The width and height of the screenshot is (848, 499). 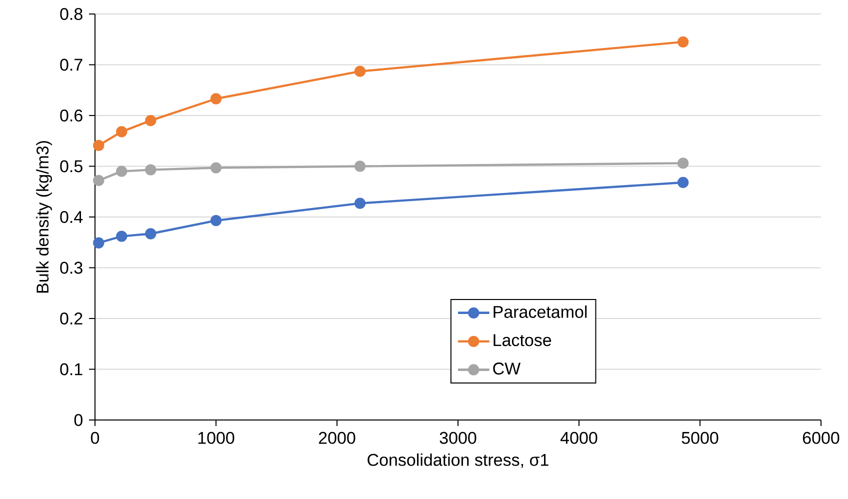 I want to click on x-tick-label: 3000, so click(x=458, y=438).